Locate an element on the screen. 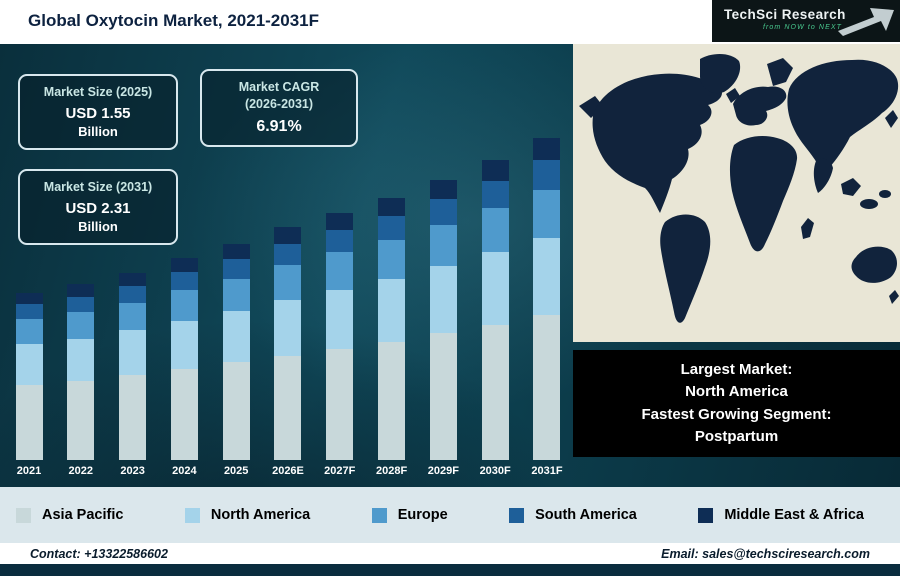  region-indonesia is located at coordinates (869, 204).